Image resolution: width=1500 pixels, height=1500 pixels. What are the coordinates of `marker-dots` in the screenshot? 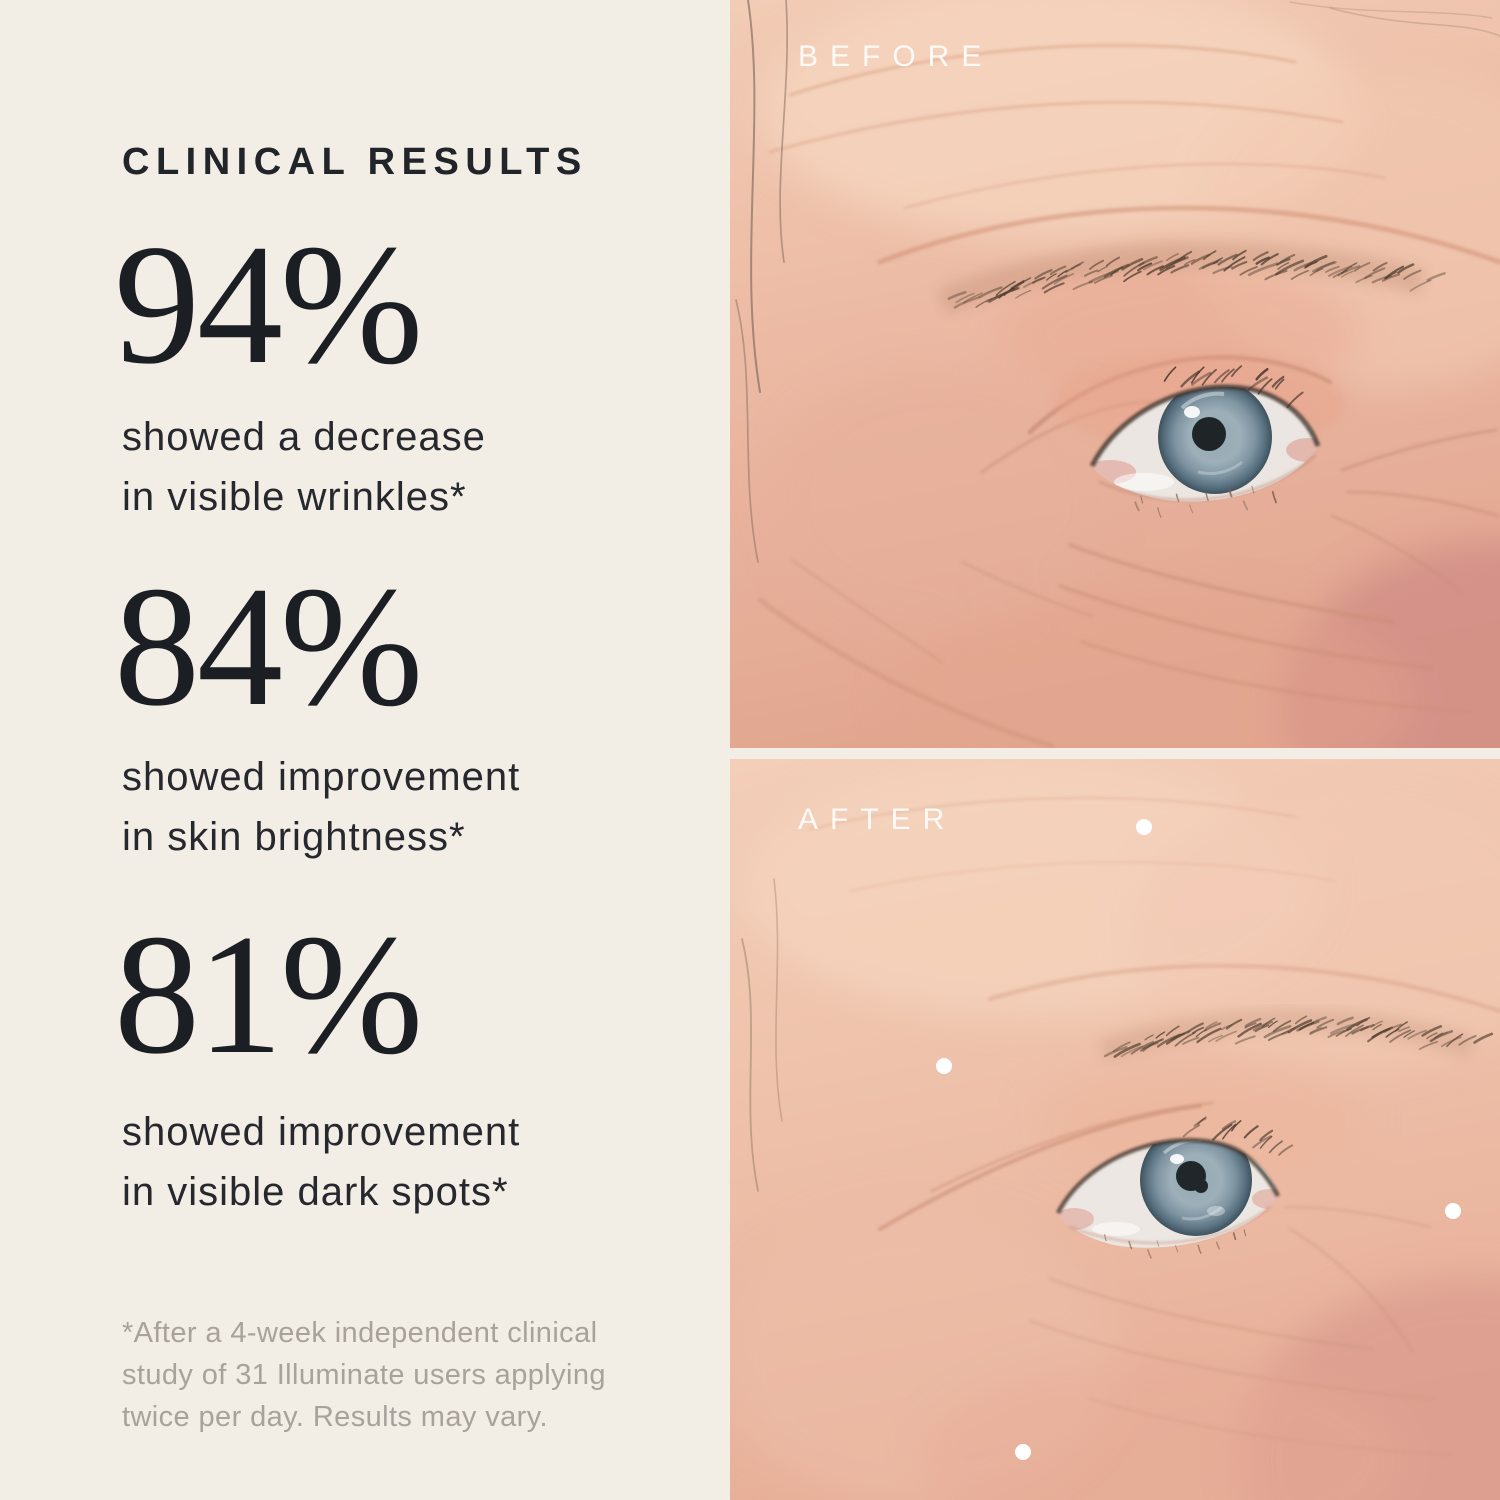 It's located at (1198, 1139).